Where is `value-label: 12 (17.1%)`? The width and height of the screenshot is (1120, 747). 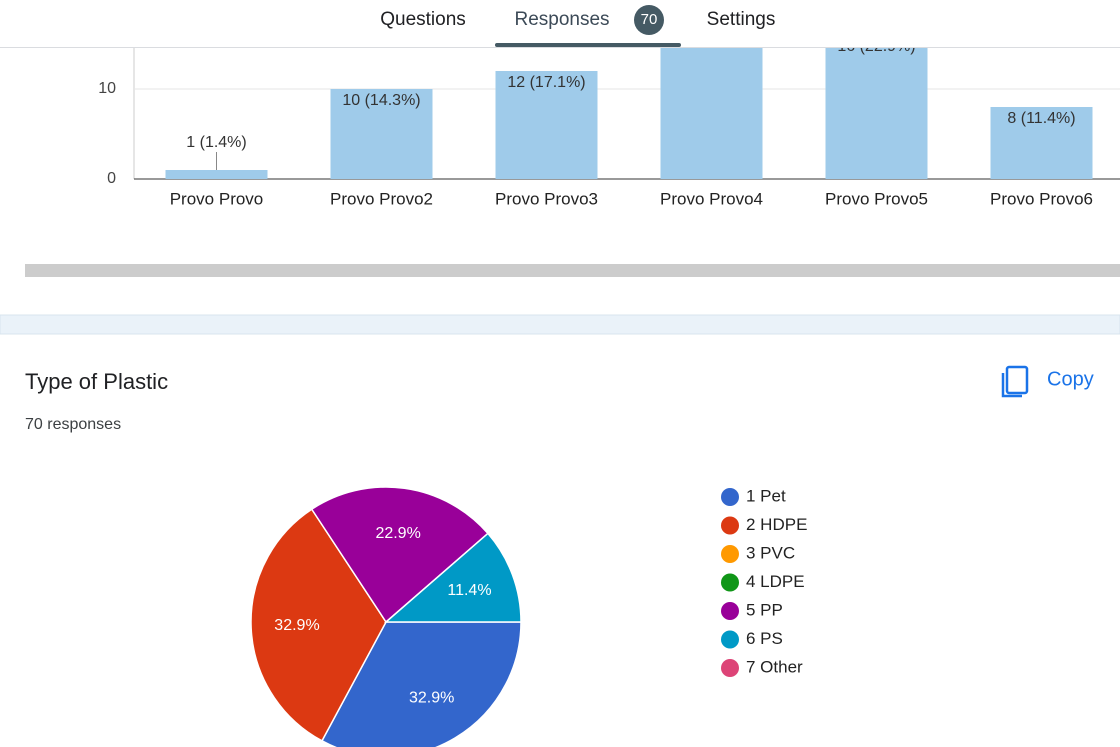
value-label: 12 (17.1%) is located at coordinates (546, 82).